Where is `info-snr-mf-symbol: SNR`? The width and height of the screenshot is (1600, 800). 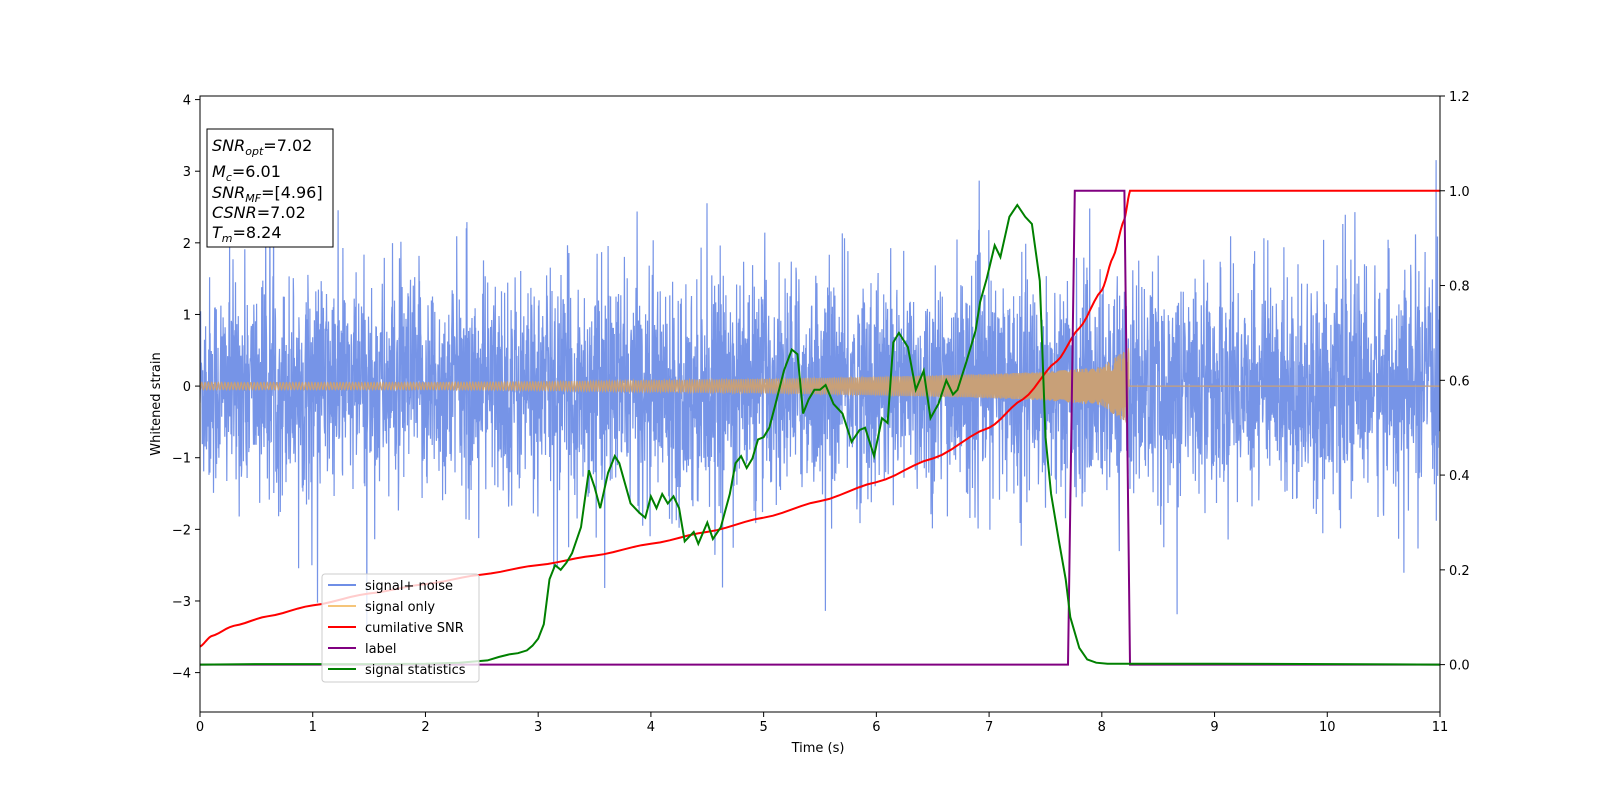 info-snr-mf-symbol: SNR is located at coordinates (228, 192).